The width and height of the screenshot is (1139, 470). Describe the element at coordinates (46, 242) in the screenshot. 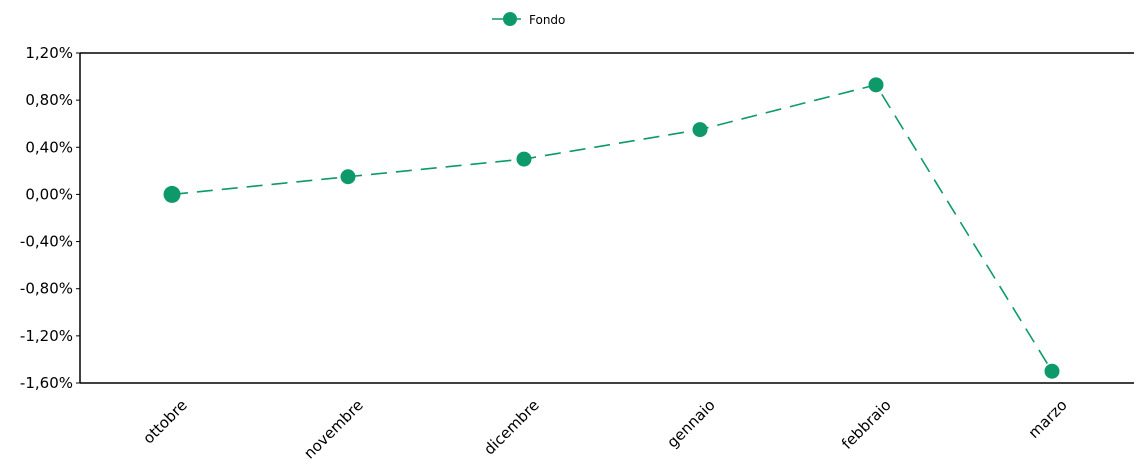

I see `y-tick-label: -0,40%` at that location.